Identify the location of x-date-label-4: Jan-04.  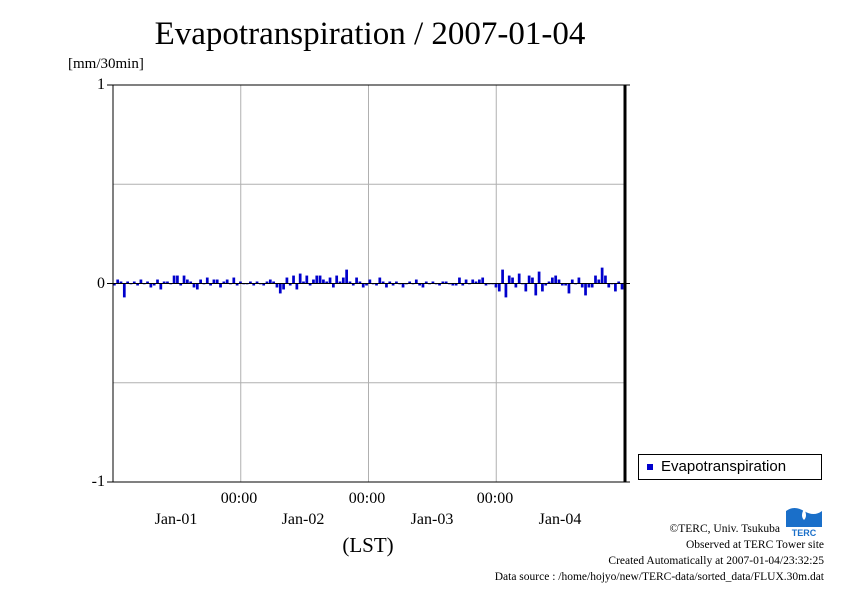
(560, 519).